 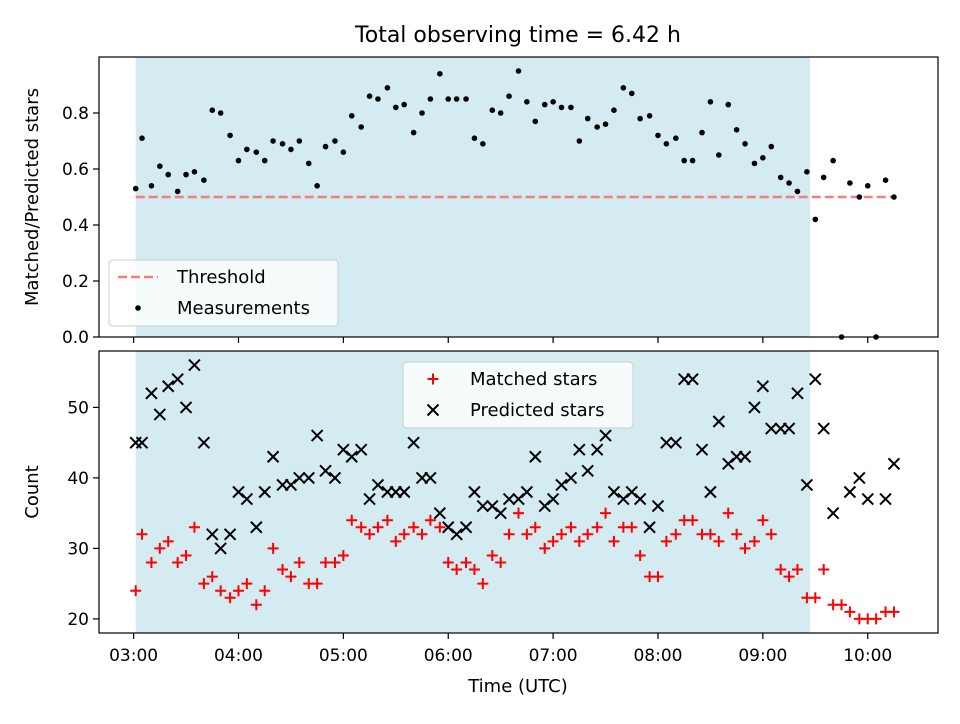 I want to click on y-tick-label: 0.6, so click(x=75, y=170).